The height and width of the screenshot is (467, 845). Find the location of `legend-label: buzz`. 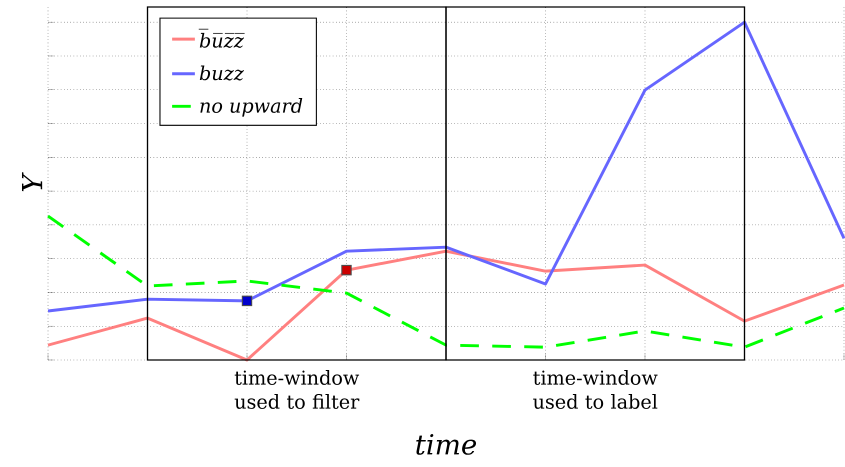

legend-label: buzz is located at coordinates (222, 73).